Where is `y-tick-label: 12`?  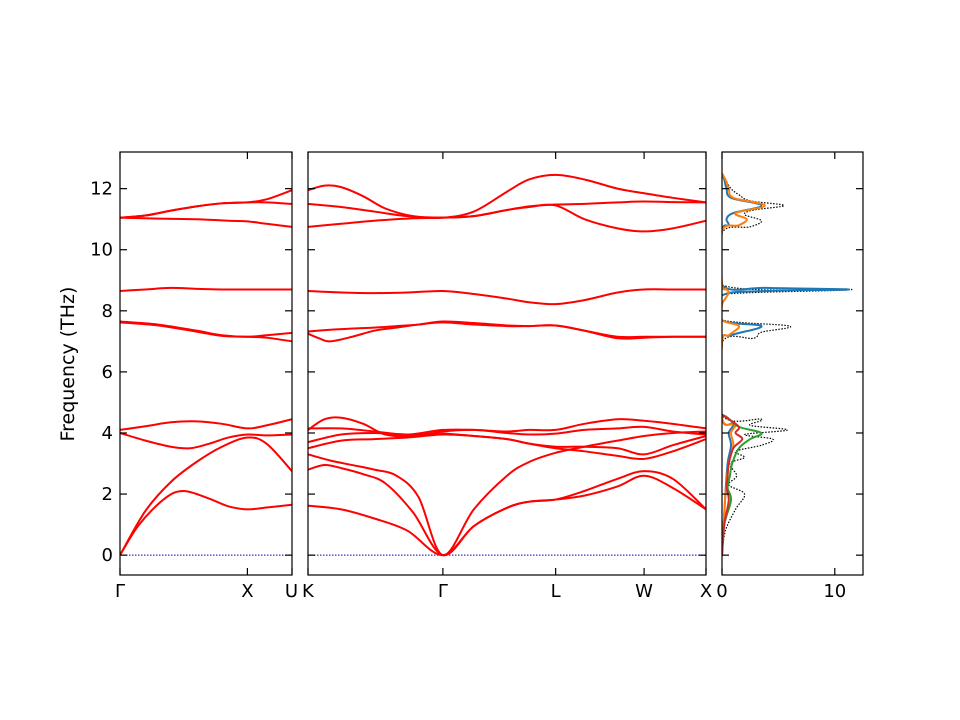 y-tick-label: 12 is located at coordinates (101, 189).